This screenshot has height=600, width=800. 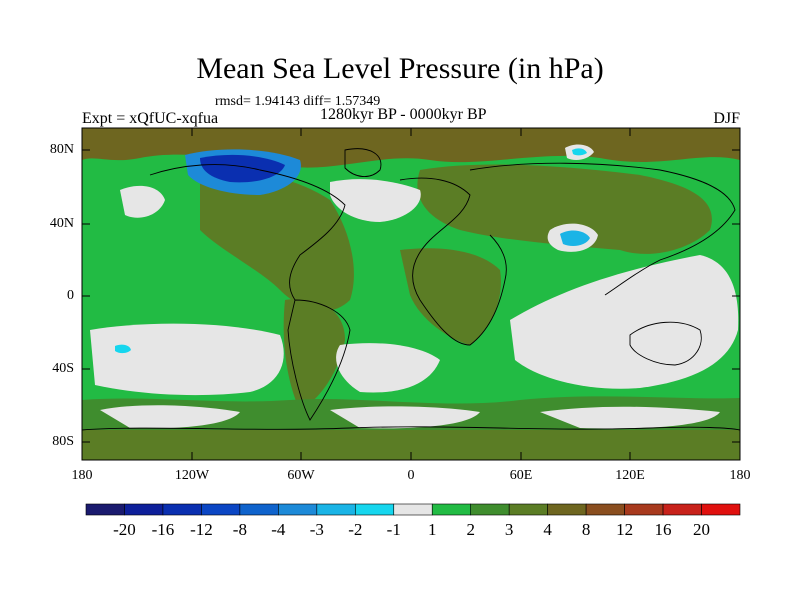 What do you see at coordinates (163, 529) in the screenshot?
I see `colorbar-label: -16` at bounding box center [163, 529].